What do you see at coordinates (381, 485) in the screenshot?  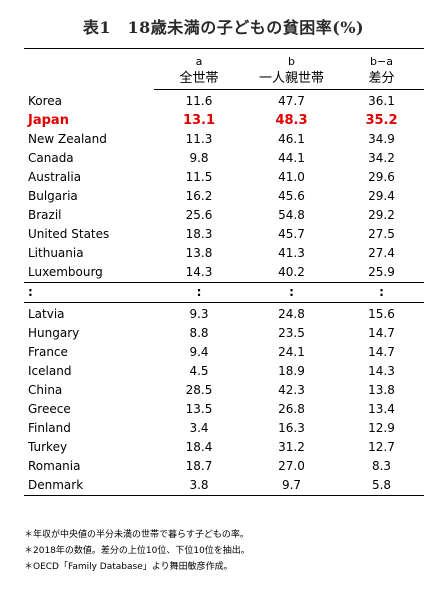 I see `difference-cell: 5.8` at bounding box center [381, 485].